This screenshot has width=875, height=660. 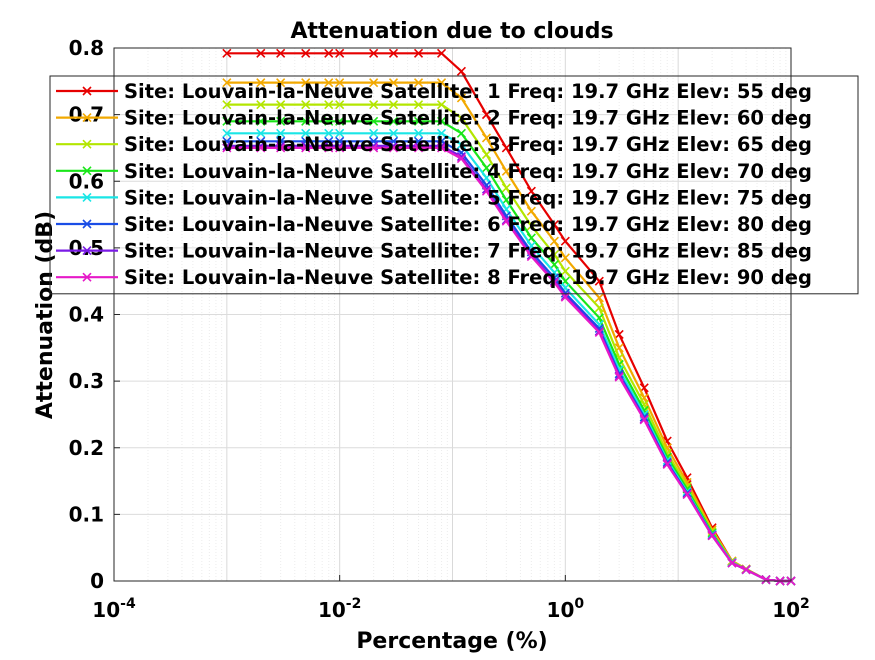 I want to click on y-tick-label: 0.8, so click(x=86, y=48).